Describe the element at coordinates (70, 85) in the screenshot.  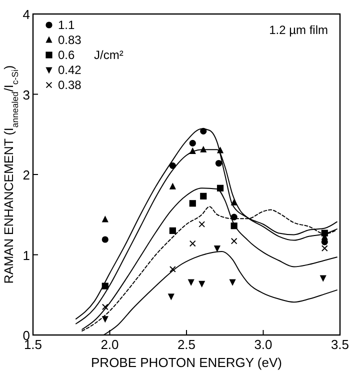
I see `legend-label: 0.38` at that location.